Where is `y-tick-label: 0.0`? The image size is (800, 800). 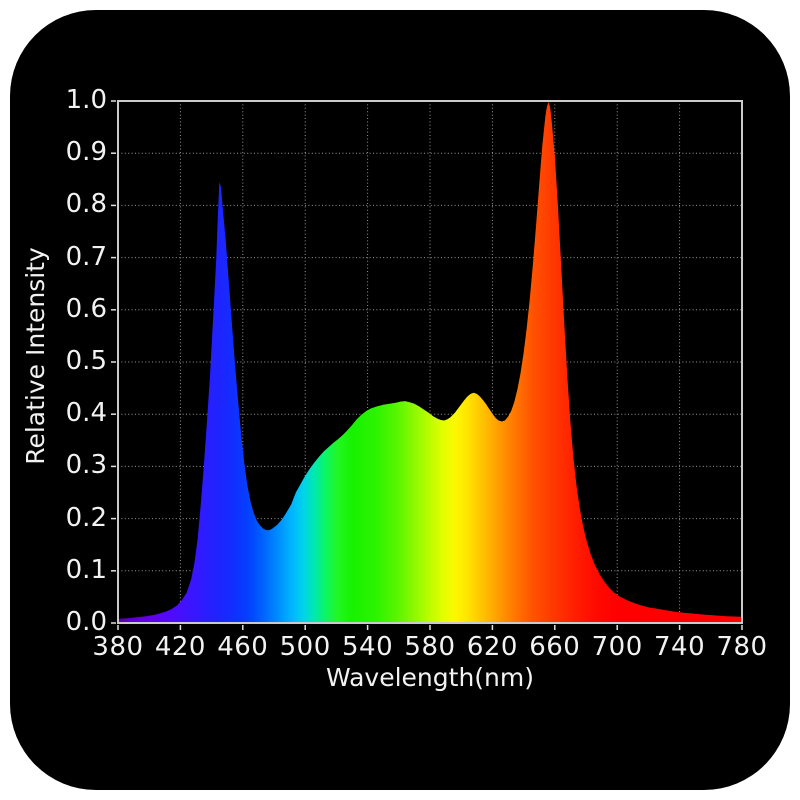
y-tick-label: 0.0 is located at coordinates (86, 622).